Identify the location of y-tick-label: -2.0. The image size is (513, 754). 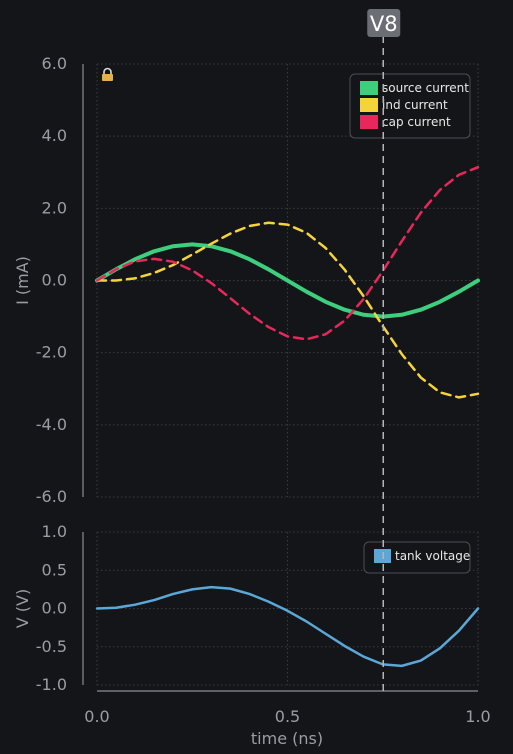
(51, 352).